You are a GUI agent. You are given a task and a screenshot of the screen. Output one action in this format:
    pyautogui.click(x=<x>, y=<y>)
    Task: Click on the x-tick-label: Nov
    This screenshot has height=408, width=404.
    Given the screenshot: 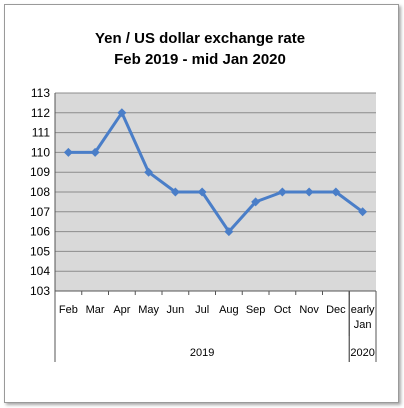 What is the action you would take?
    pyautogui.click(x=309, y=310)
    